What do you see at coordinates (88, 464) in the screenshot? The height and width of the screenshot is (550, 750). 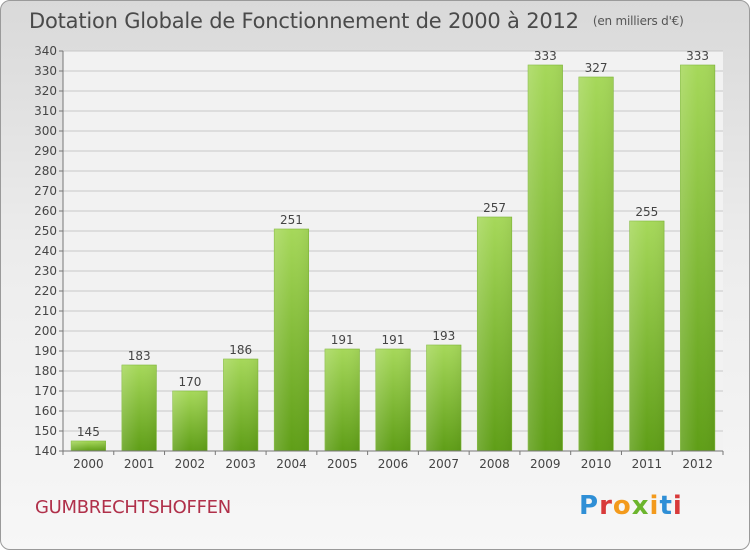 I see `x-tick-label: 2000` at bounding box center [88, 464].